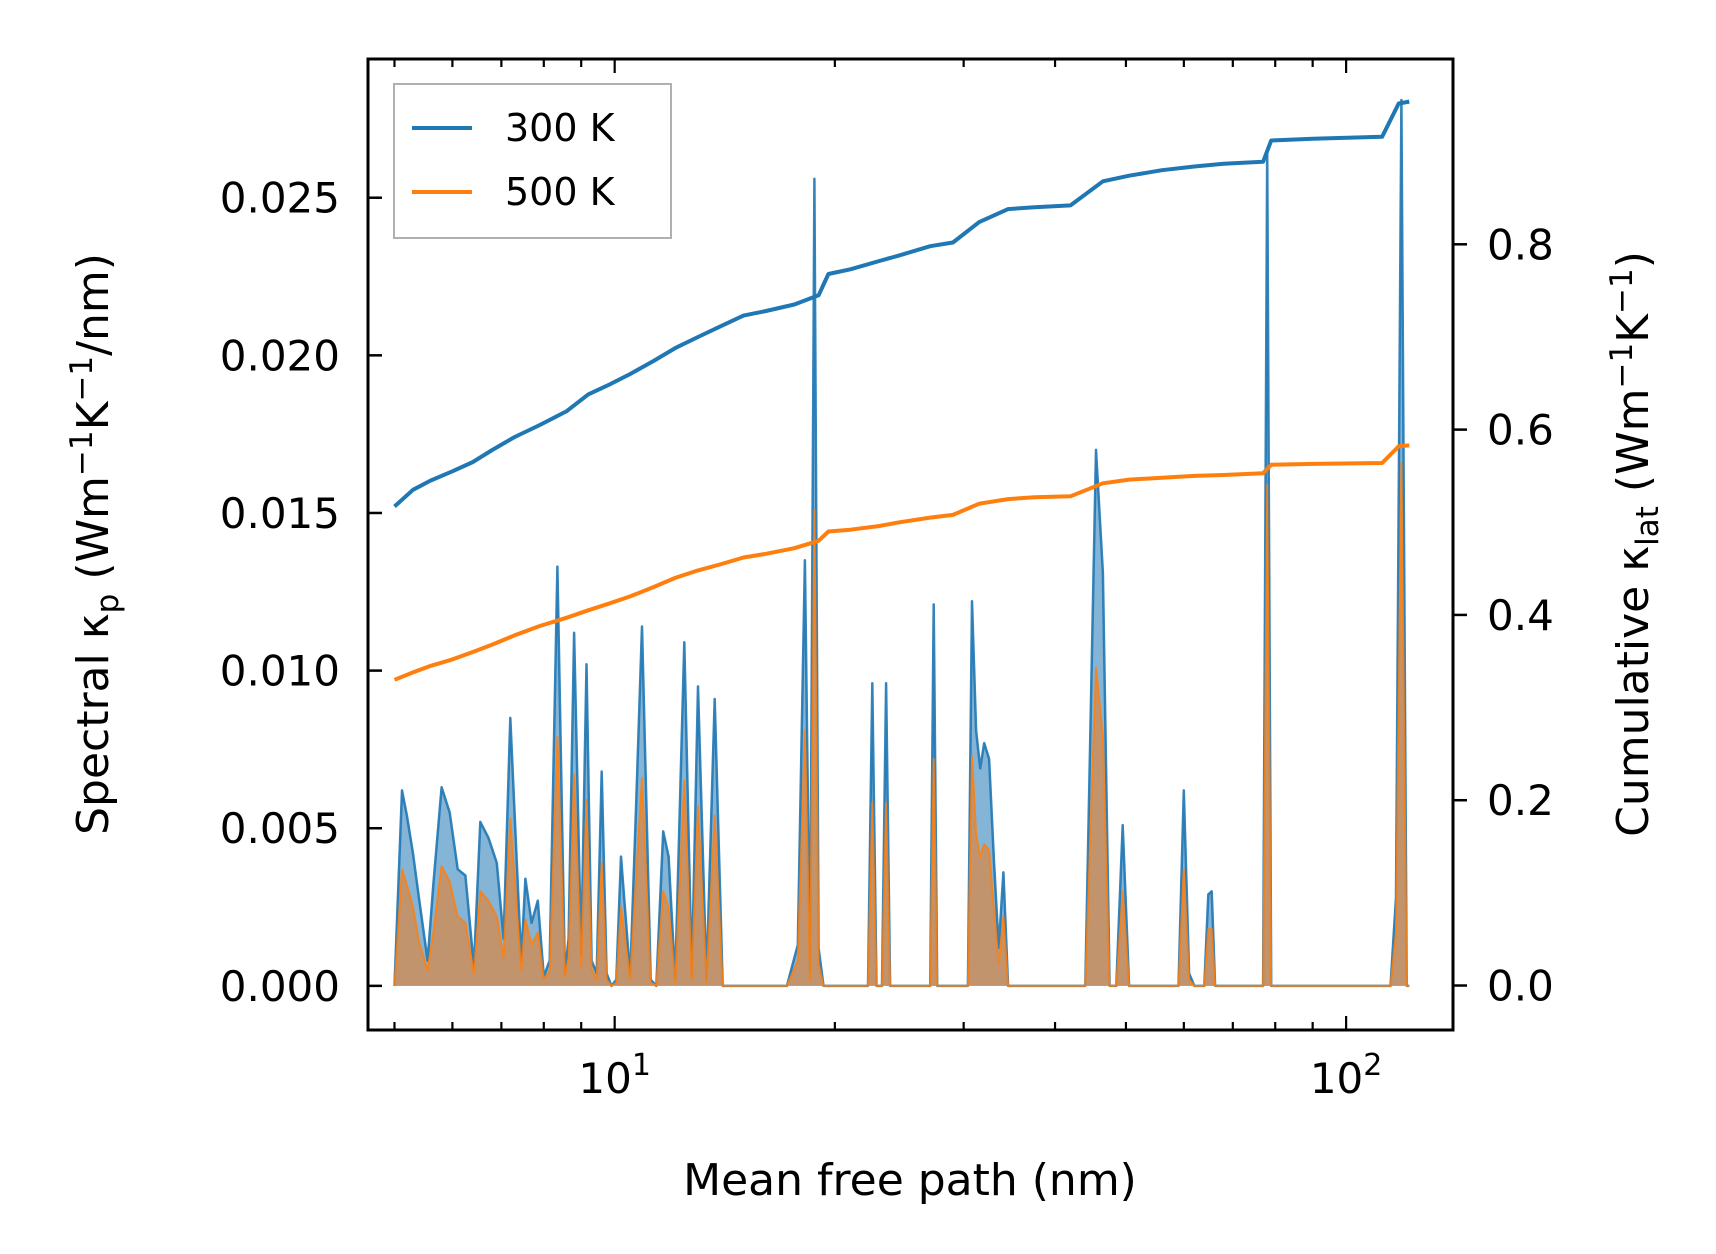 The width and height of the screenshot is (1716, 1254). I want to click on legend: 300 K 500 K, so click(532, 161).